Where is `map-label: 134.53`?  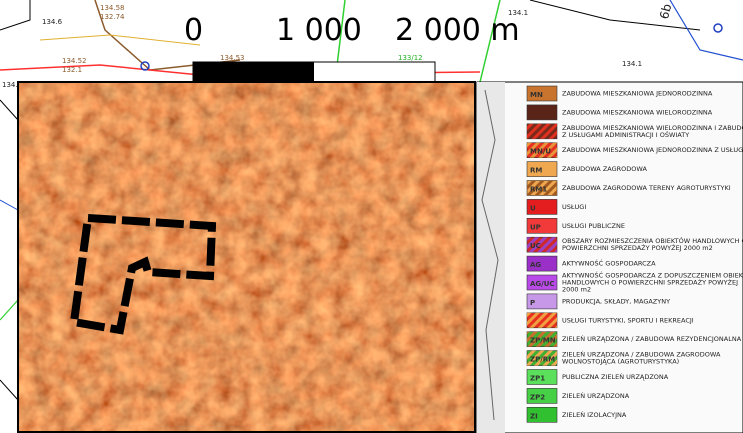 map-label: 134.53 is located at coordinates (232, 58).